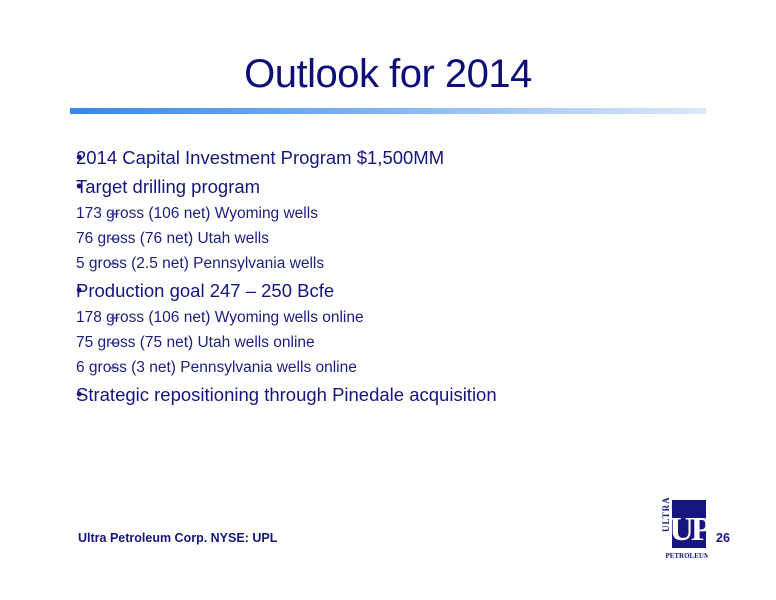 Image resolution: width=776 pixels, height=600 pixels. What do you see at coordinates (220, 317) in the screenshot?
I see `sub-bullet-text: 178 gross (106 net) Wyoming wells online` at bounding box center [220, 317].